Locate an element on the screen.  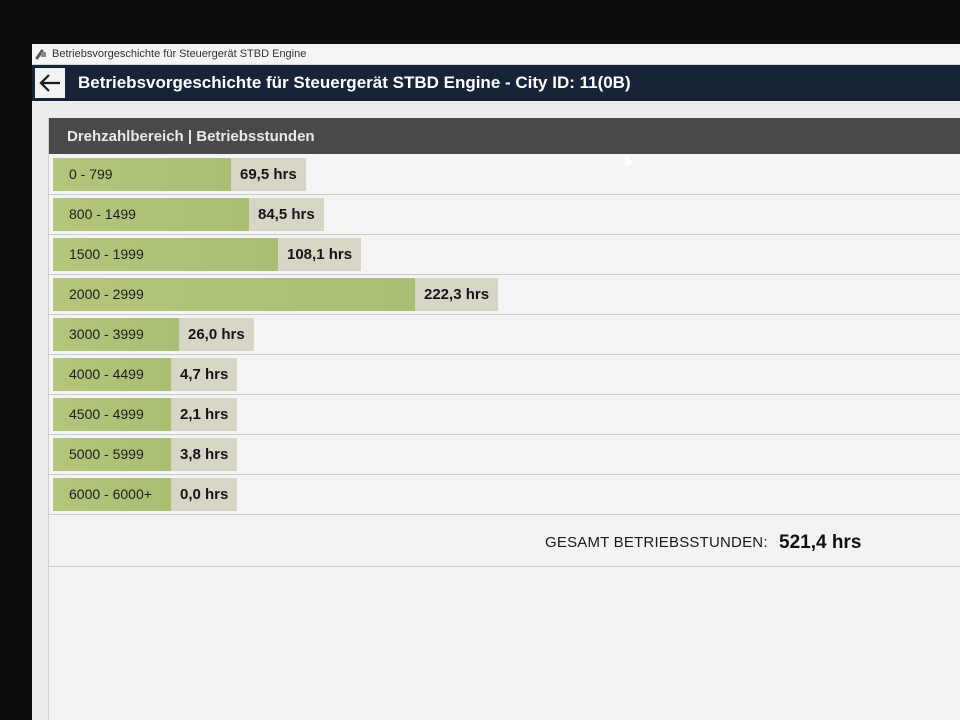
rpm-range-label: 5000 - 5999 is located at coordinates (106, 454).